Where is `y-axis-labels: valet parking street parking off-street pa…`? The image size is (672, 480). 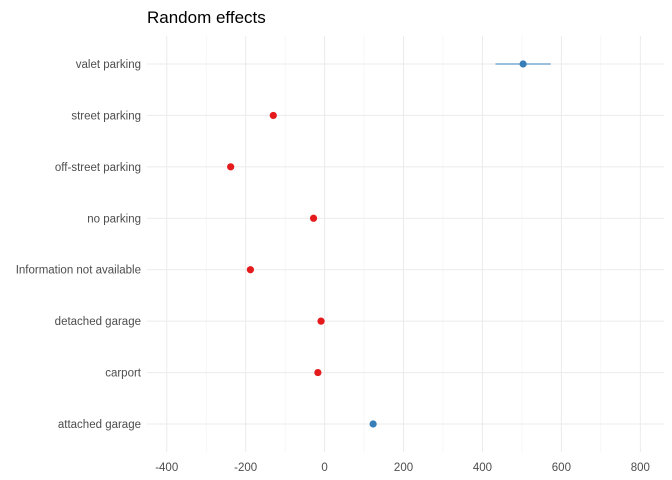 y-axis-labels: valet parking street parking off-street pa… is located at coordinates (79, 245).